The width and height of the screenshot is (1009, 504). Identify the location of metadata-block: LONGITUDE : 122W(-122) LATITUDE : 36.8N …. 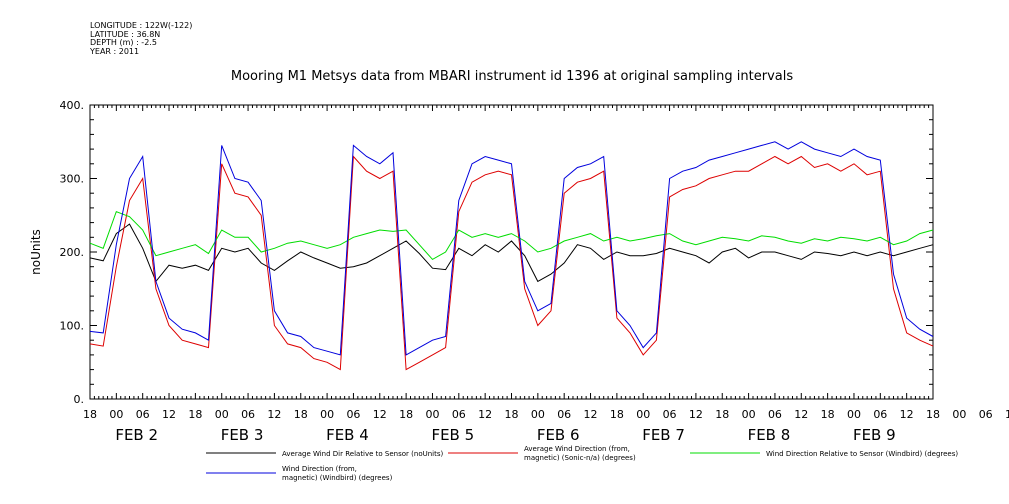
(141, 38).